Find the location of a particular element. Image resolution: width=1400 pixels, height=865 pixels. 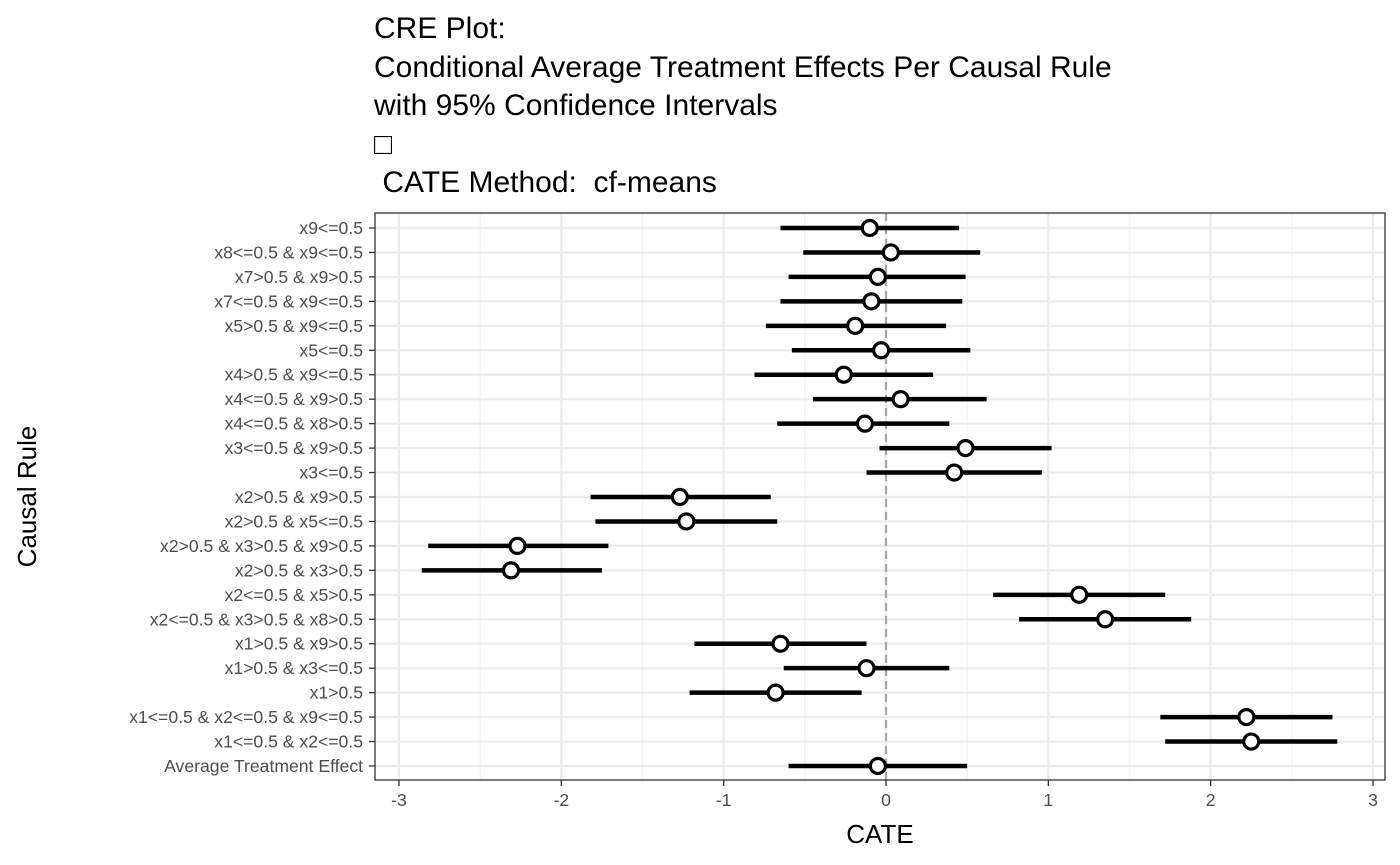

y-tick-label: Average Treatment Effect is located at coordinates (263, 766).